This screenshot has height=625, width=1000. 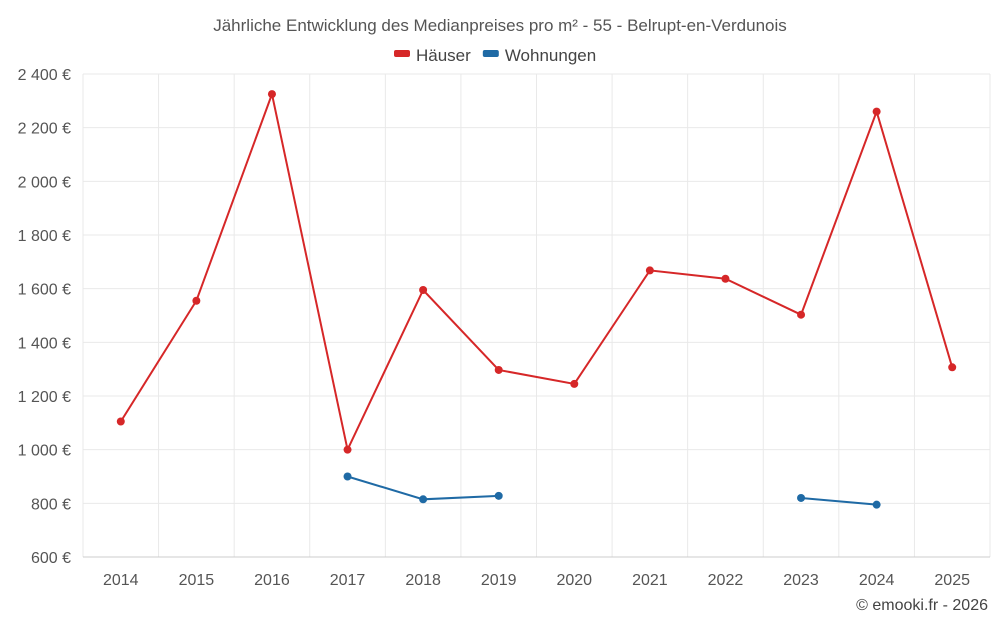 What do you see at coordinates (44, 397) in the screenshot?
I see `y-tick-label: 1 200 €` at bounding box center [44, 397].